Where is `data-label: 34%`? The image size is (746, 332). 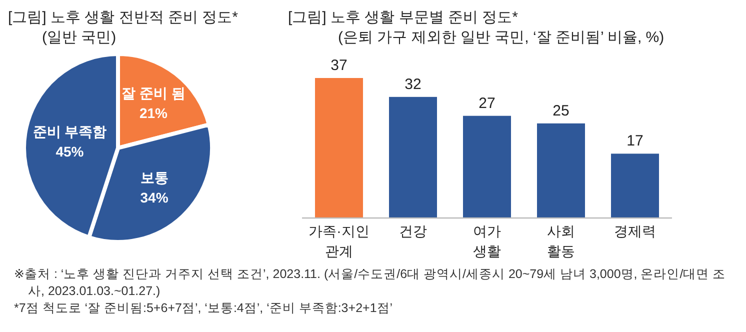 data-label: 34% is located at coordinates (154, 198).